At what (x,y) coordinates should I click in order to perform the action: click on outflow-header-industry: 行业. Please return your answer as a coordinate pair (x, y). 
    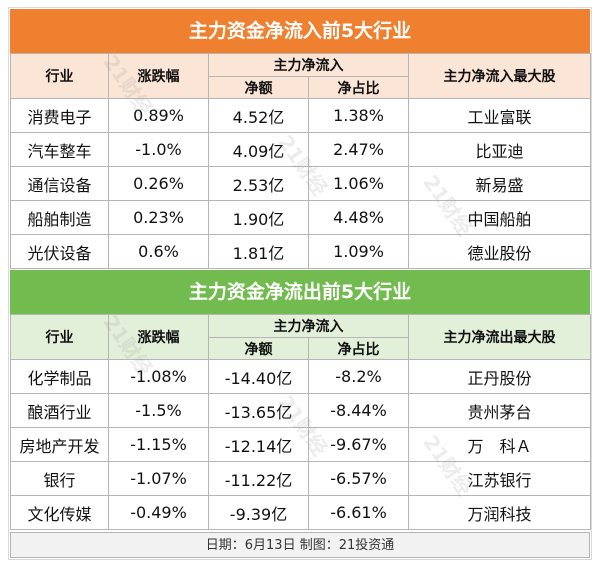
    Looking at the image, I should click on (59, 337).